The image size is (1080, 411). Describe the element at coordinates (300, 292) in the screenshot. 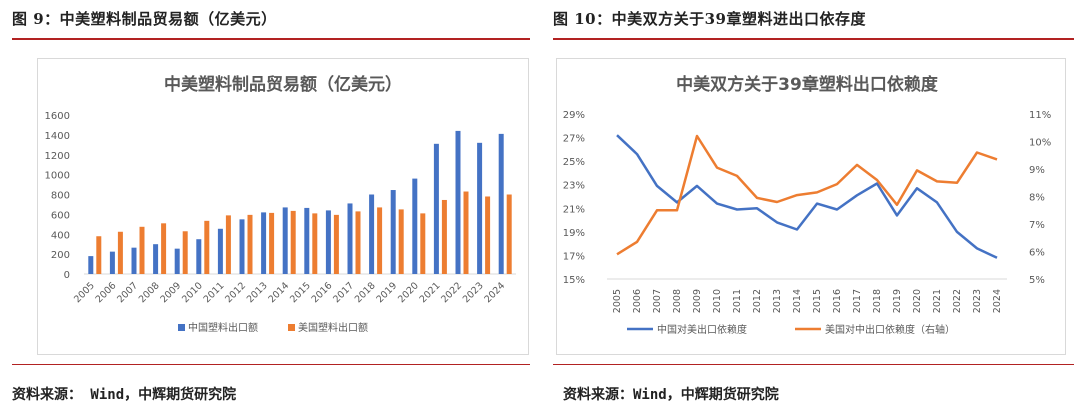

I see `x-tick-label: 2015` at that location.